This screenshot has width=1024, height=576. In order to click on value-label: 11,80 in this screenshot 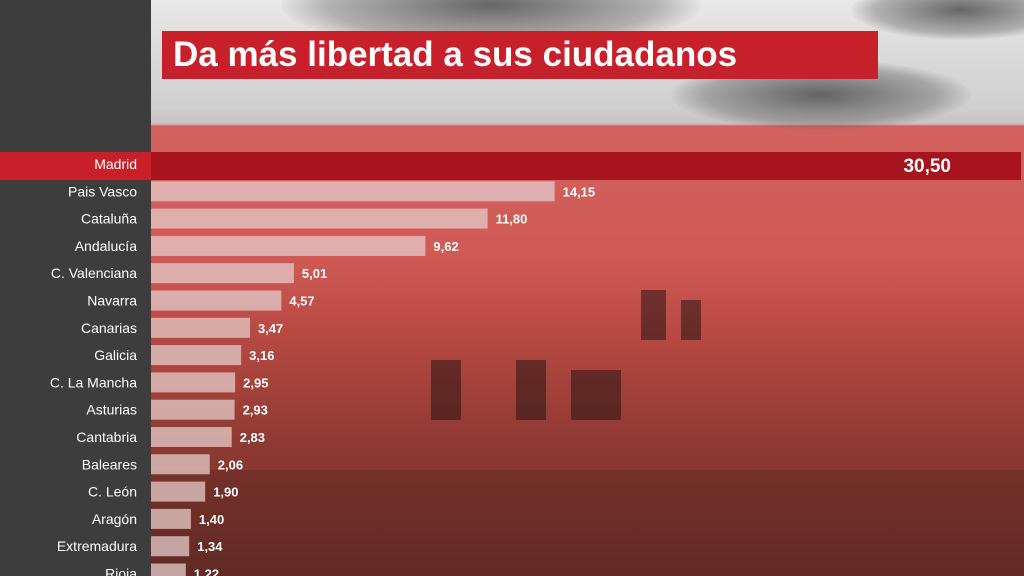, I will do `click(512, 219)`.